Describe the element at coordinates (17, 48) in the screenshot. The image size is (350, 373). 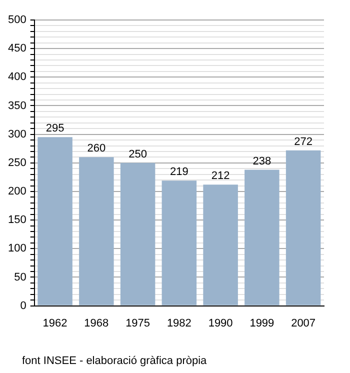
I see `y-tick-label: 450` at that location.